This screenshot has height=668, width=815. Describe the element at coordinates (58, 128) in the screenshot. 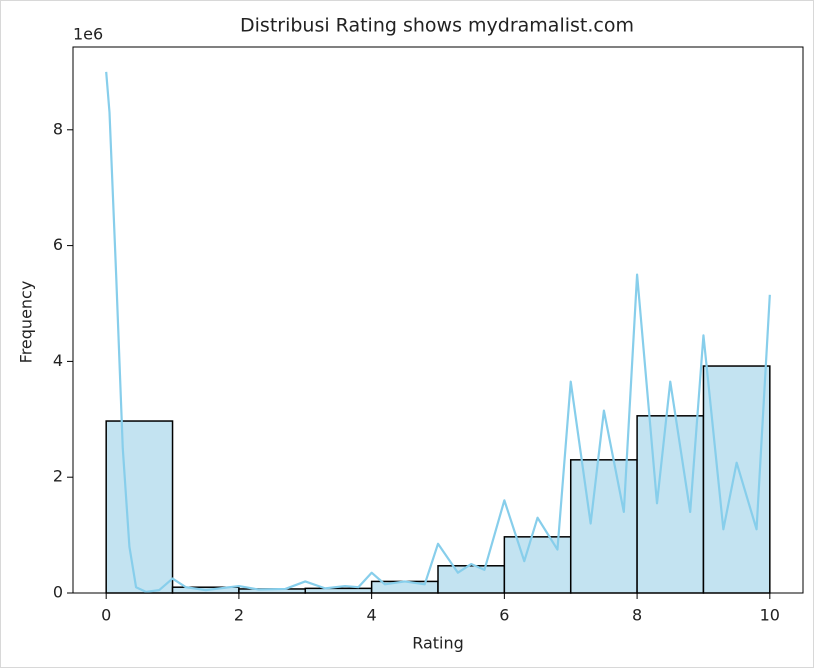

I see `y-tick-label: 8` at that location.